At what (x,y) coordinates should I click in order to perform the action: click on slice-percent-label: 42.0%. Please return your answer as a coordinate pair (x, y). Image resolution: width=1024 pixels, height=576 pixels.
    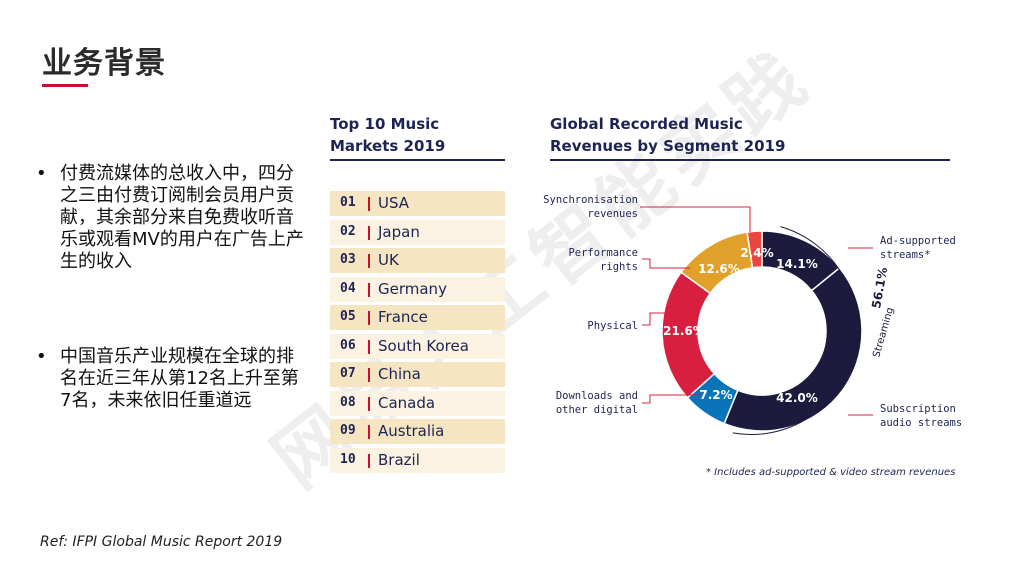
    Looking at the image, I should click on (797, 398).